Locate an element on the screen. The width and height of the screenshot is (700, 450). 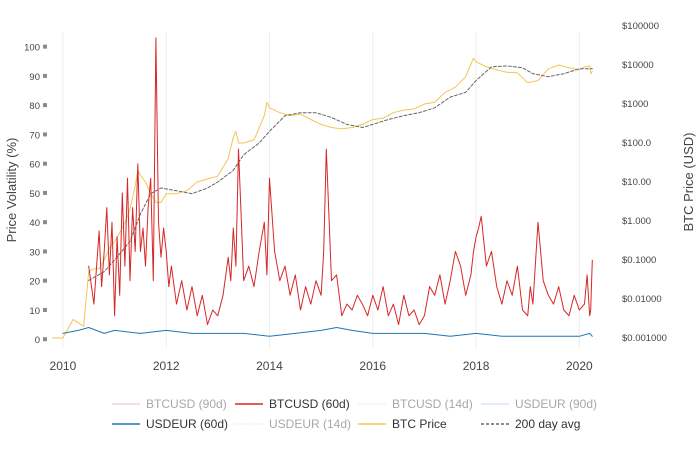
y-left-tick-label: 90 is located at coordinates (34, 77).